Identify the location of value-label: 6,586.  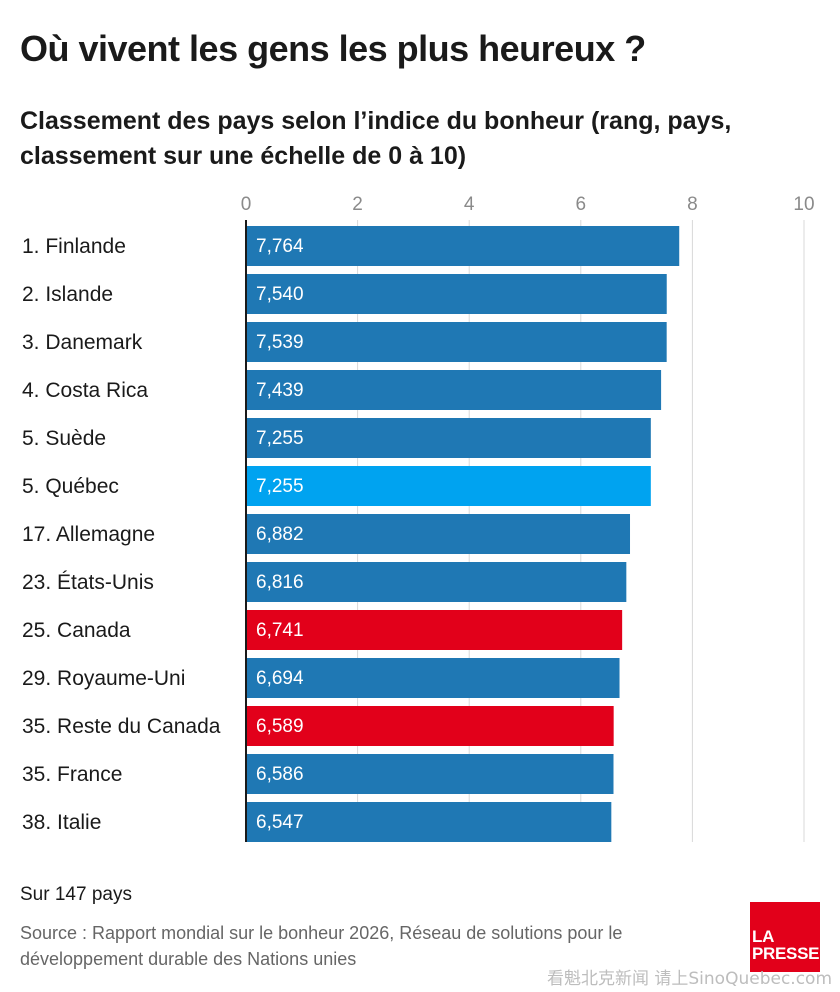
(280, 774).